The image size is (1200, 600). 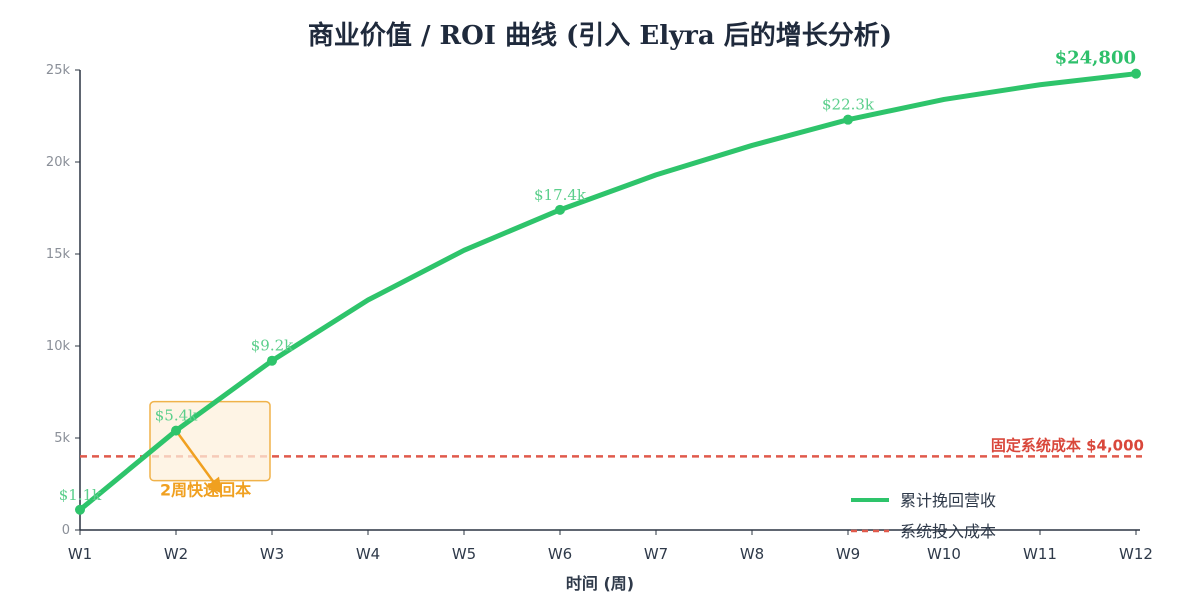 I want to click on chart-title: 商业价值 / ROI 曲线 (引入 Elyra 后的增长分析), so click(x=600, y=35).